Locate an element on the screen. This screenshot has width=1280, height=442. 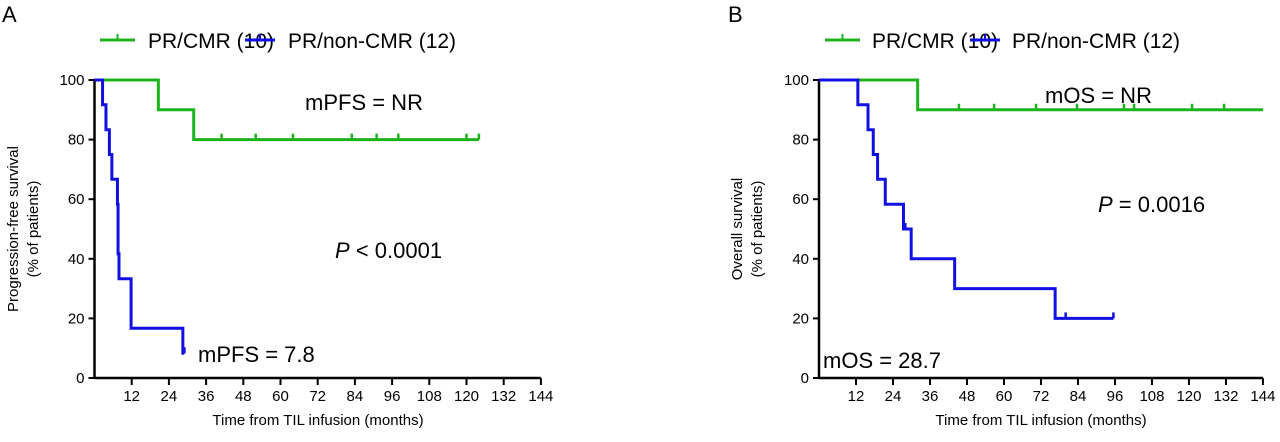
p-value-text: < 0.0001 is located at coordinates (396, 250).